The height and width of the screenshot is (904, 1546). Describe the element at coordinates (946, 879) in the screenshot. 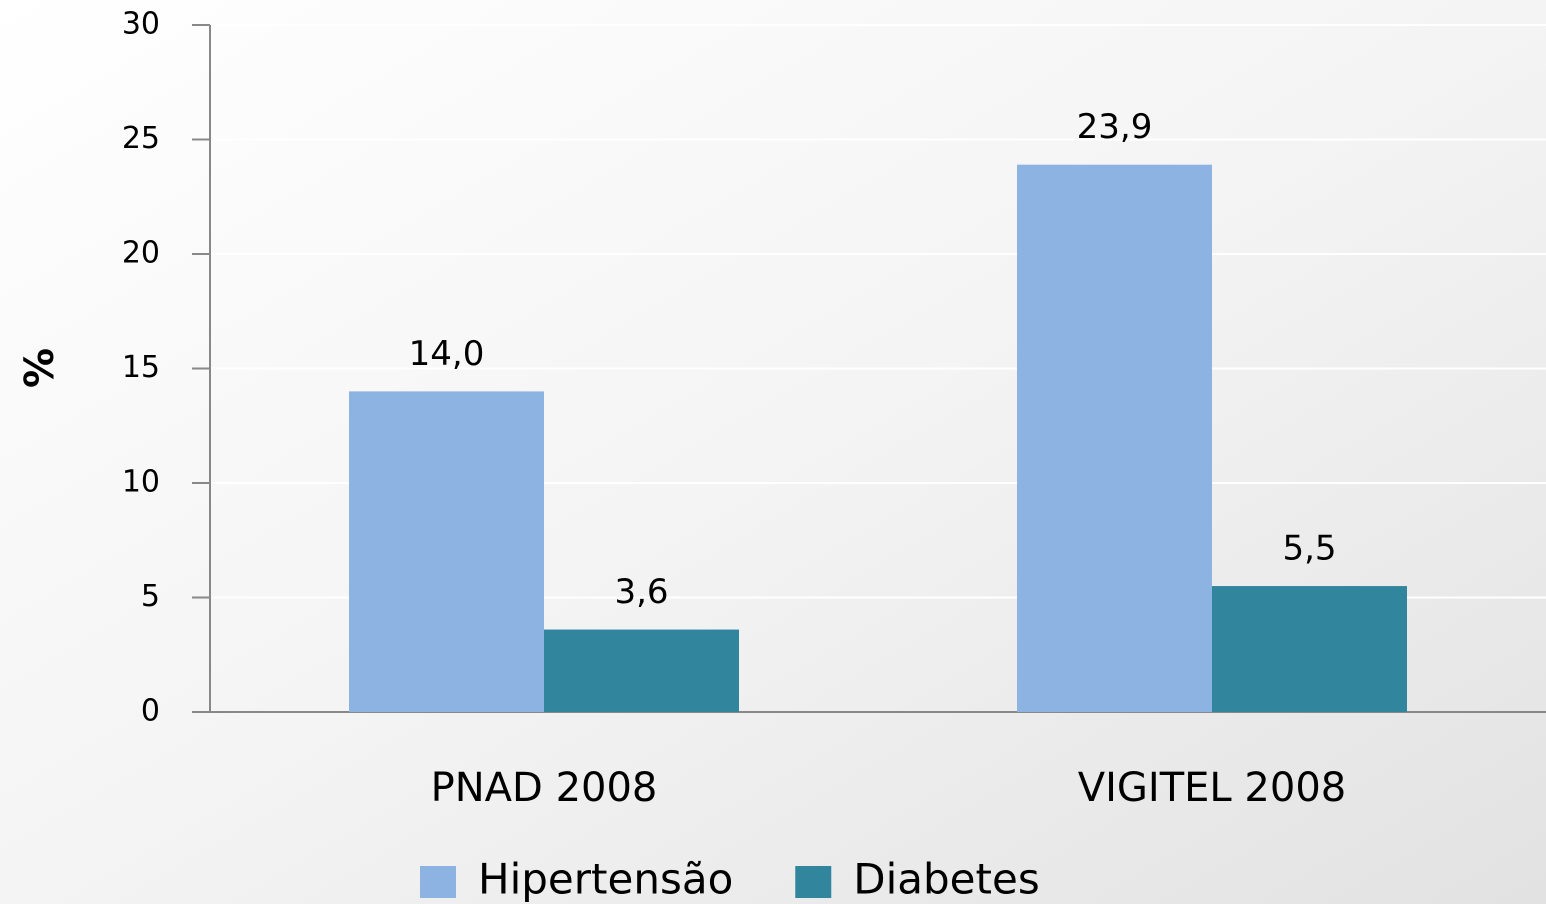

I see `legend-label: Diabetes` at that location.